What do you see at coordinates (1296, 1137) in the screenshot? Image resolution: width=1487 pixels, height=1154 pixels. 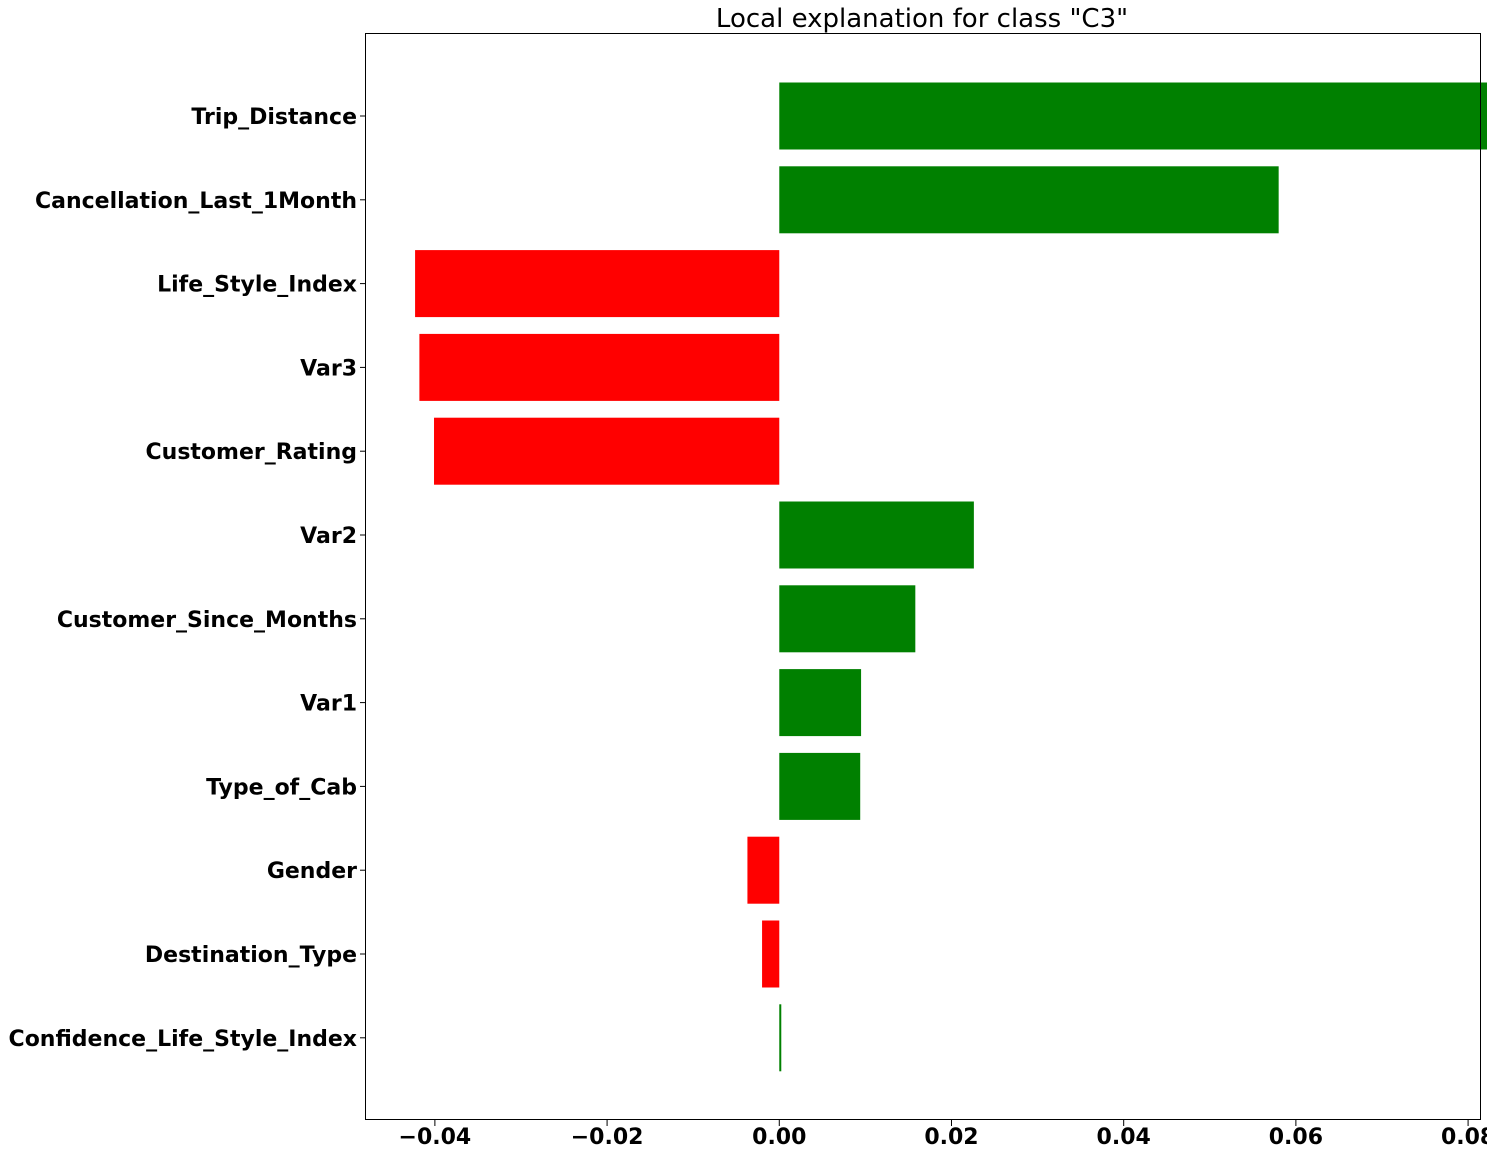 I see `x-tick-label: 0.06` at bounding box center [1296, 1137].